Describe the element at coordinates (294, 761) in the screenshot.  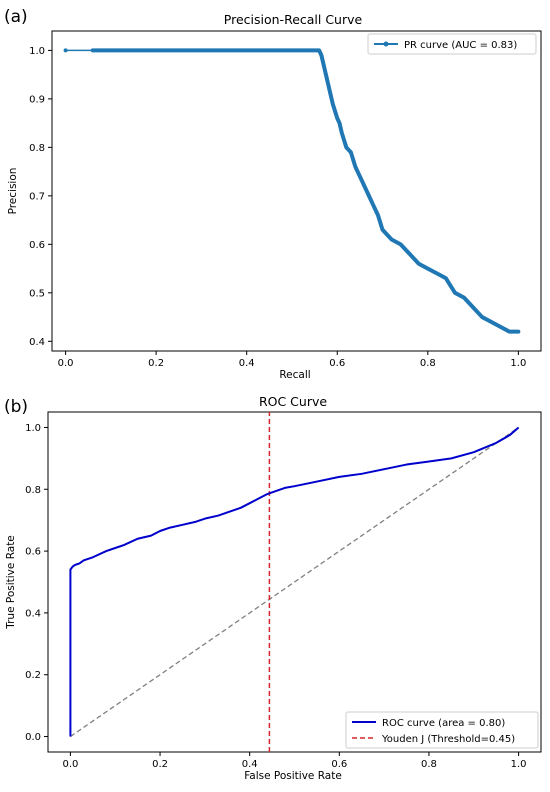
I see `roc-x-ticks: 0.0 0.2 0.4 0.6 0.8 1.0` at that location.